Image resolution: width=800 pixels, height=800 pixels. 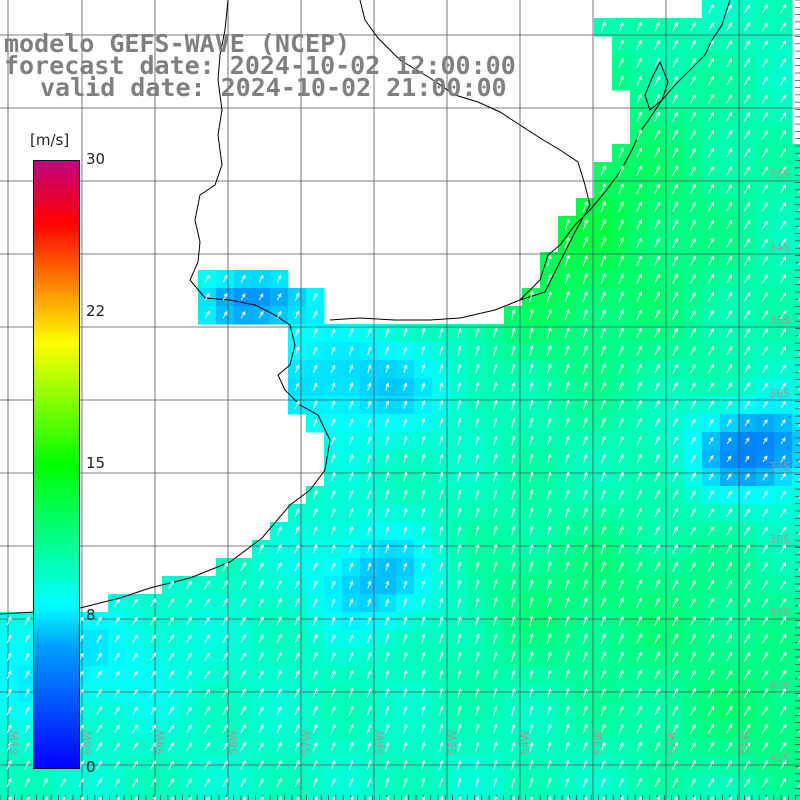 I want to click on colorbar-tick-0: 0, so click(x=91, y=767).